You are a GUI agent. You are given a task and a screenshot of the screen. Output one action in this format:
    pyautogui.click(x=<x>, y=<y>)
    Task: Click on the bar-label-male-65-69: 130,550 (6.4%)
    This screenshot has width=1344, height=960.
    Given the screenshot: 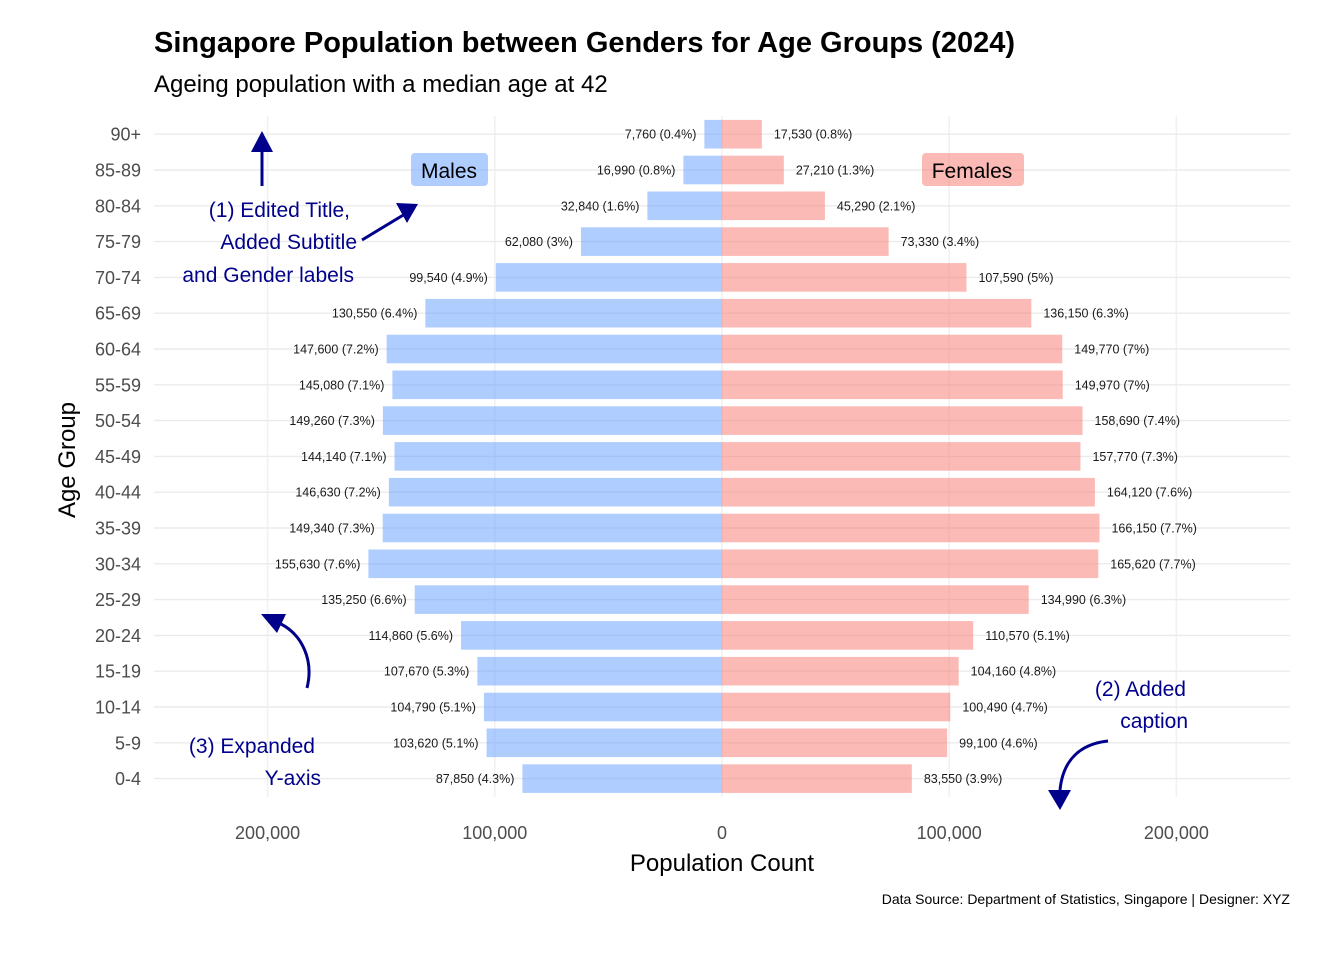 What is the action you would take?
    pyautogui.click(x=374, y=314)
    